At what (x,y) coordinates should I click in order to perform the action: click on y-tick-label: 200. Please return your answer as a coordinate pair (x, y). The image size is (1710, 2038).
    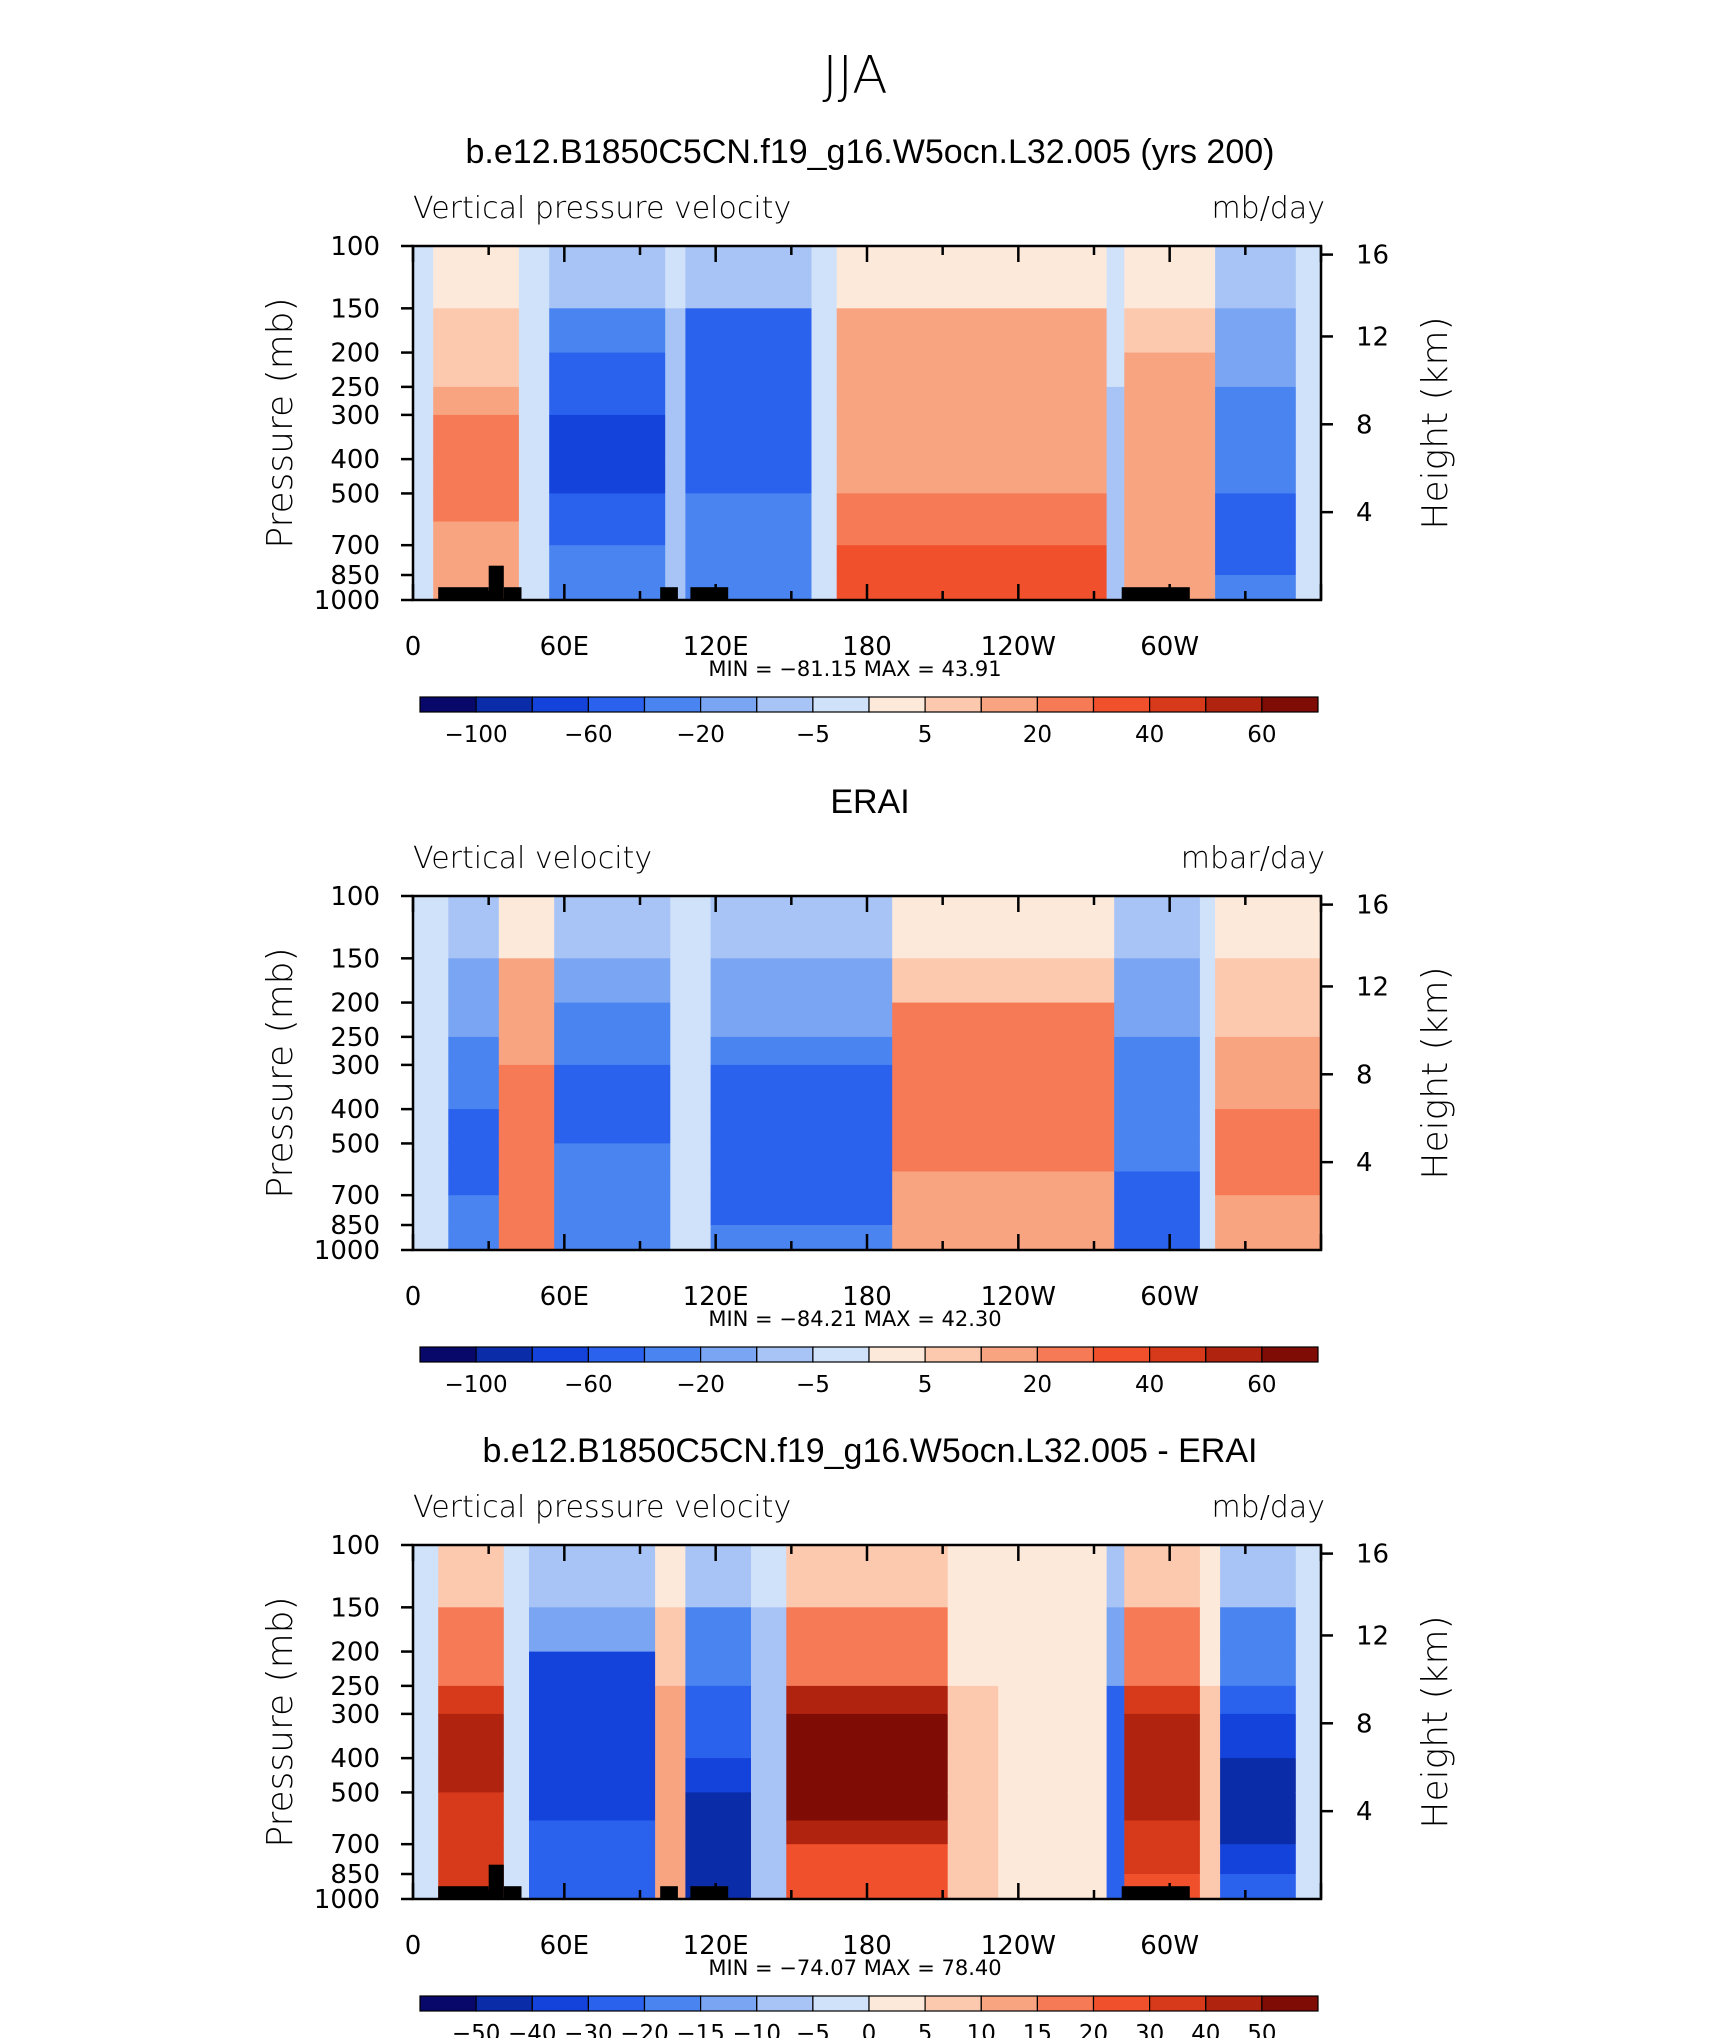
    Looking at the image, I should click on (355, 1004).